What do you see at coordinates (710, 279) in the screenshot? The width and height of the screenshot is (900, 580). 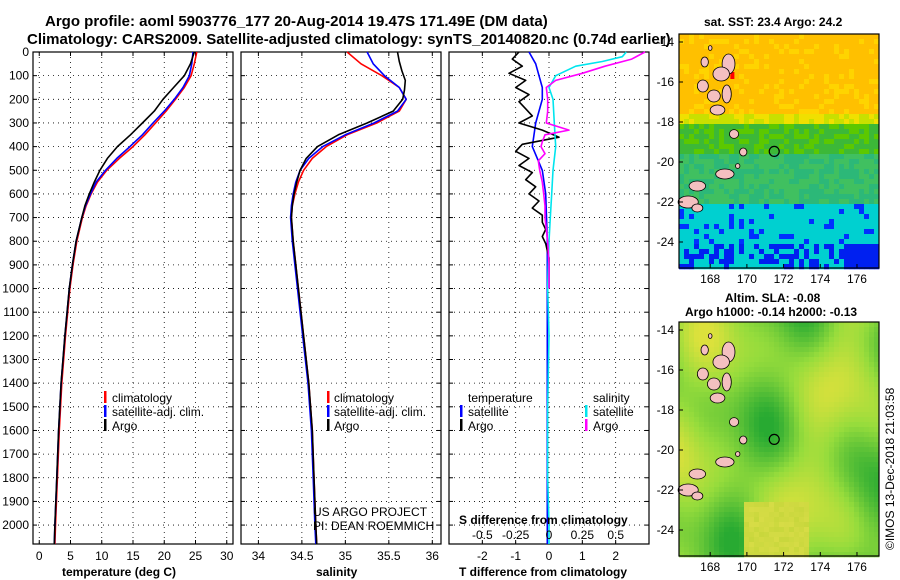 I see `lon-tick-label: 168` at bounding box center [710, 279].